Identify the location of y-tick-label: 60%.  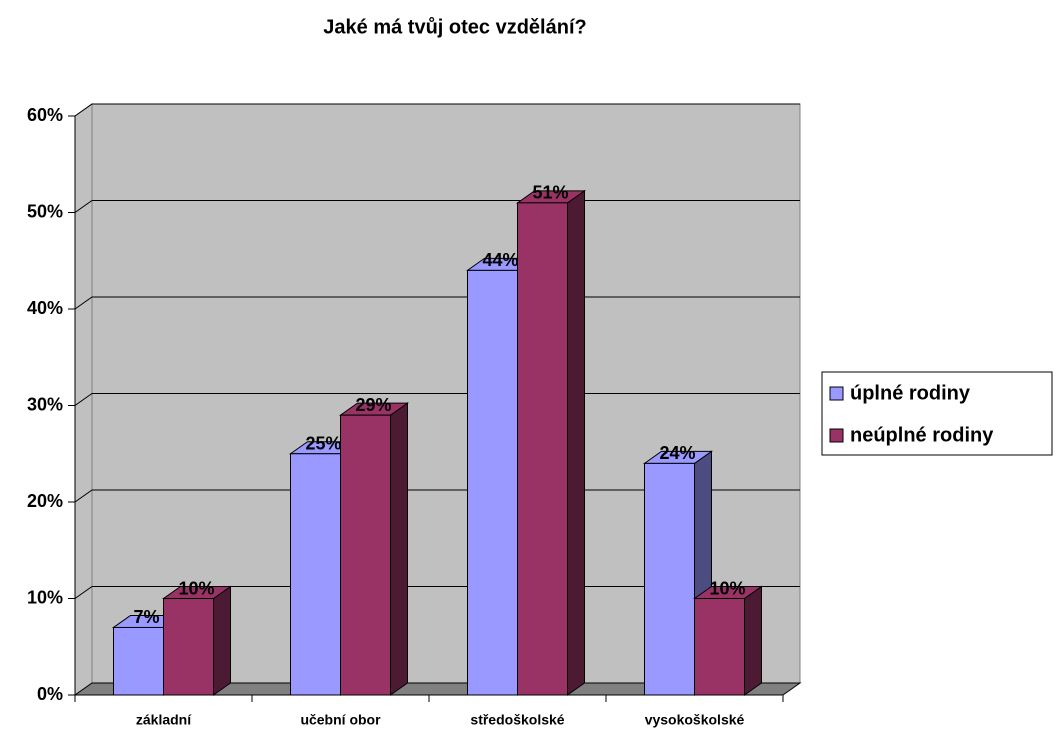
(45, 115).